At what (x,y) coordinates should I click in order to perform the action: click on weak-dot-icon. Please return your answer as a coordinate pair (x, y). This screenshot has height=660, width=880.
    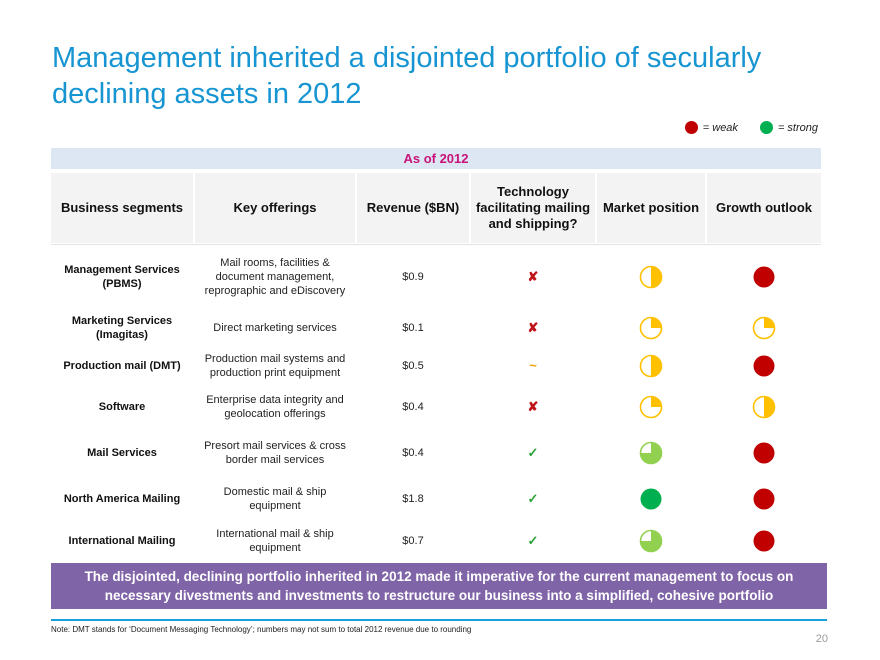
    Looking at the image, I should click on (691, 127).